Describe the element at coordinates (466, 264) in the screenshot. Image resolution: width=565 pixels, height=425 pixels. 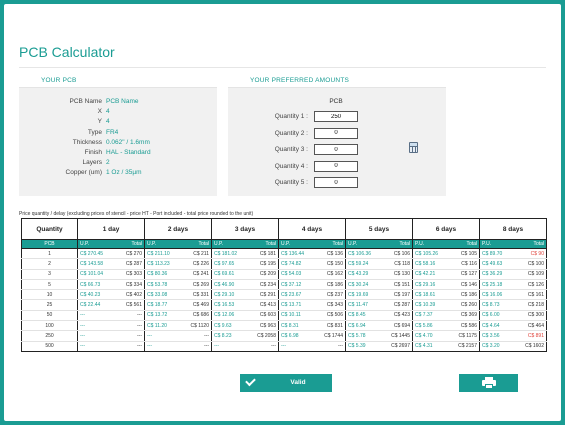
I see `total-price-cell: C$ 116` at that location.